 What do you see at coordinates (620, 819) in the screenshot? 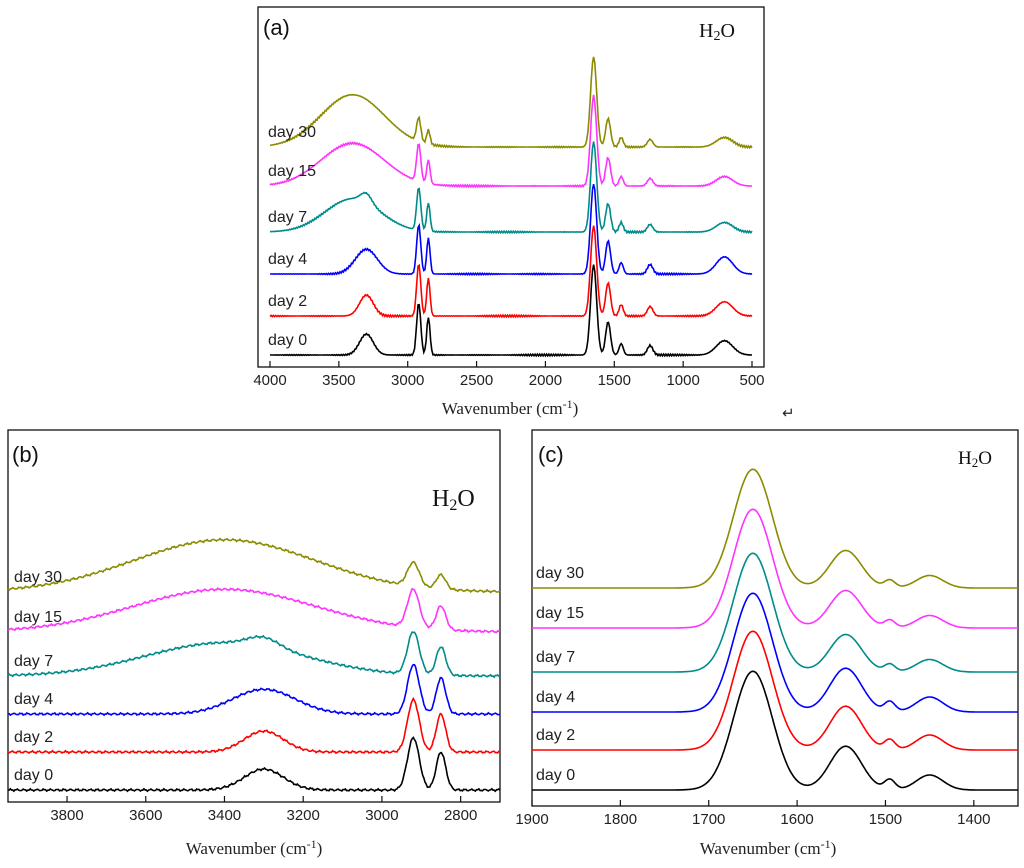
I see `x-tick-label: 1800` at bounding box center [620, 819].